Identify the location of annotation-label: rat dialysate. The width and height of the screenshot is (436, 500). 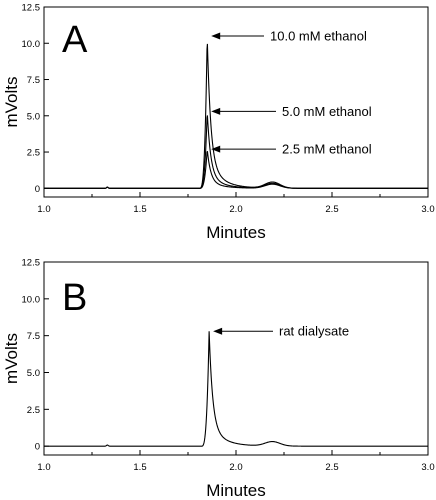
(314, 331).